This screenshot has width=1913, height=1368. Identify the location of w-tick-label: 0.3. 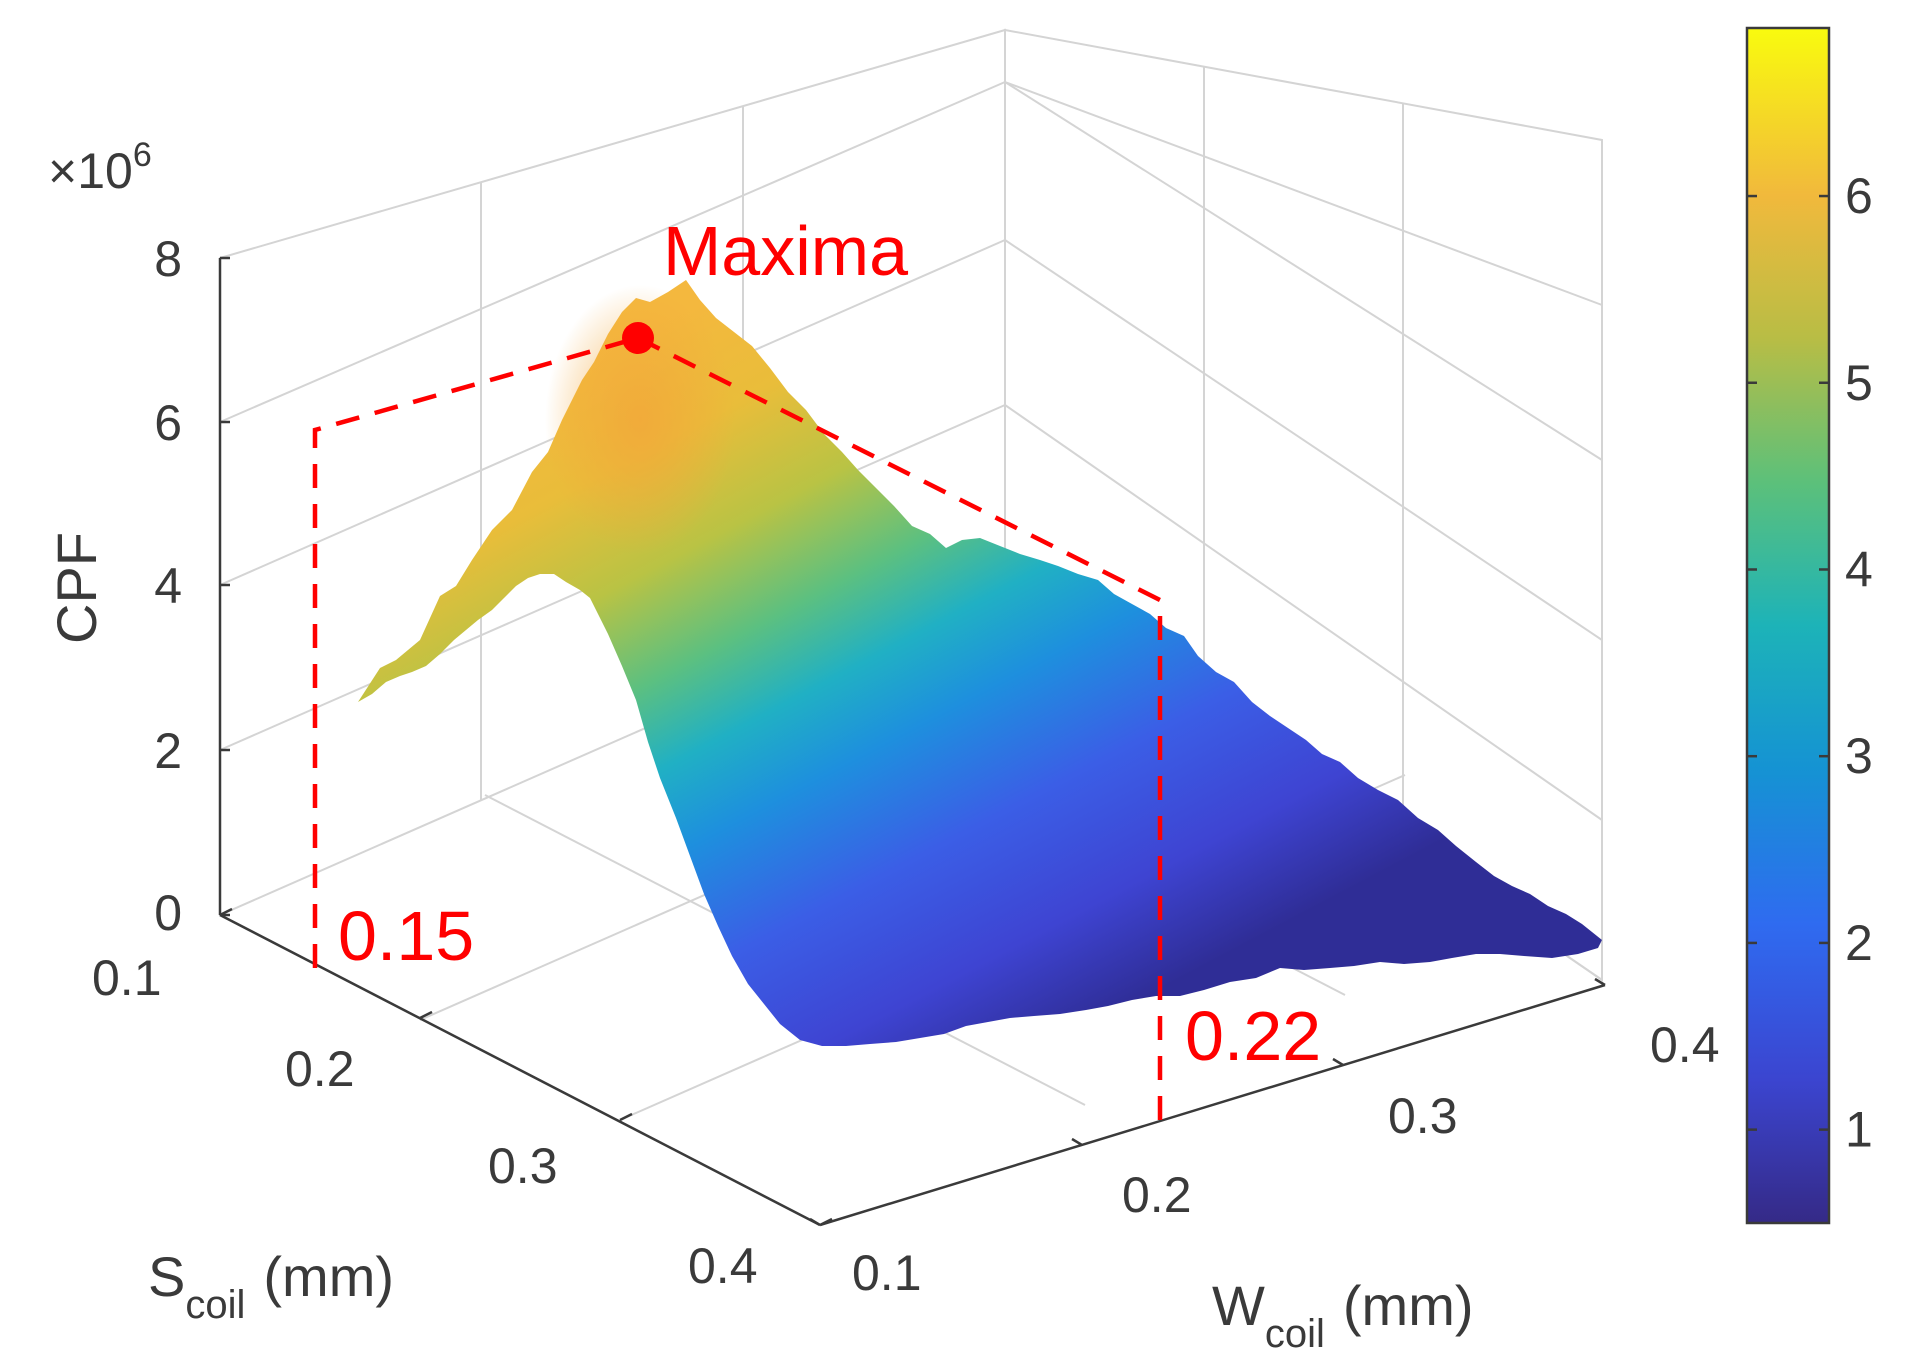
(1423, 1116).